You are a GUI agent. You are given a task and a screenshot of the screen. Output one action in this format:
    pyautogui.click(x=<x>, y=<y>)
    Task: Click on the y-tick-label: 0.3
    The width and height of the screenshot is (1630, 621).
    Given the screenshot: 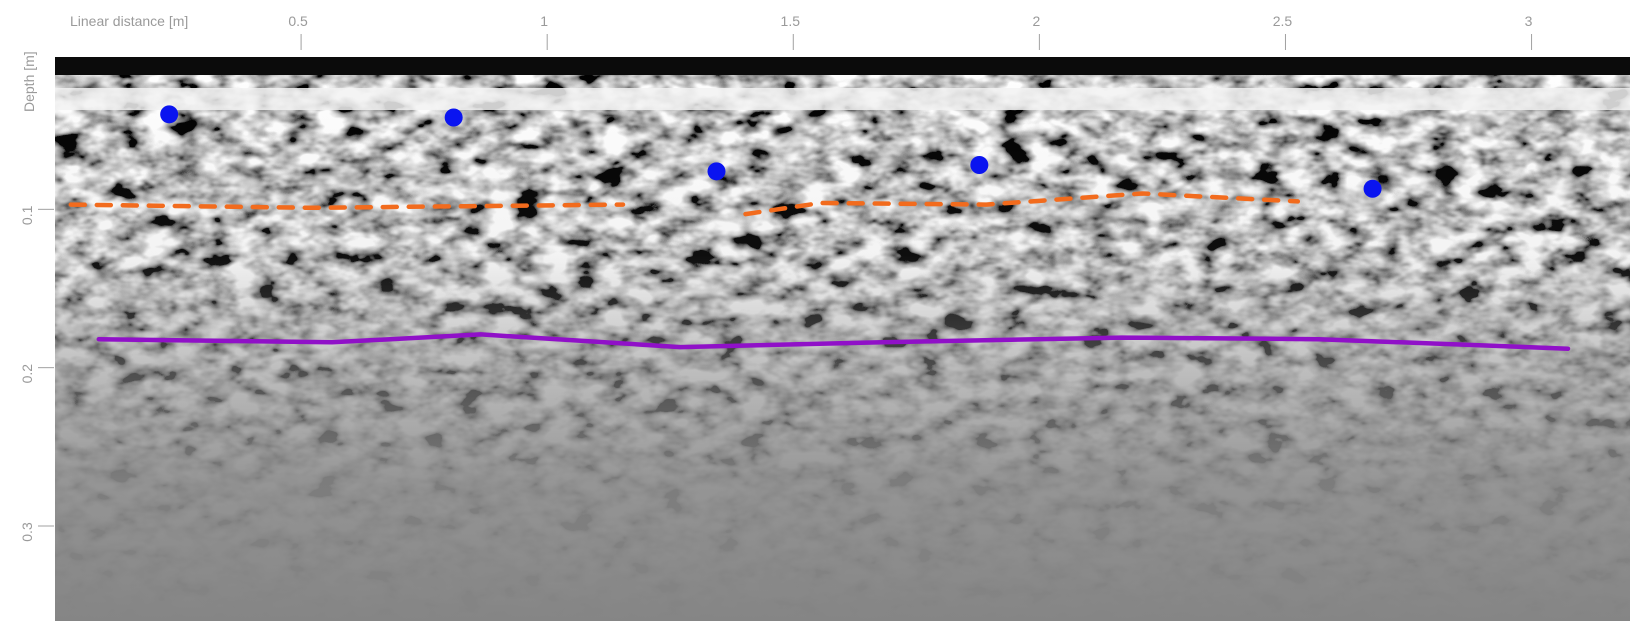 What is the action you would take?
    pyautogui.click(x=27, y=532)
    